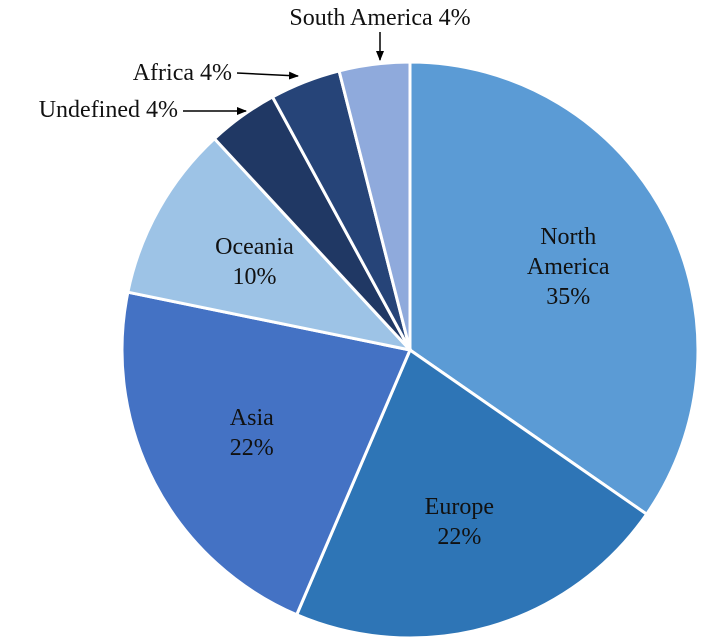  Describe the element at coordinates (568, 297) in the screenshot. I see `value-label: 35%` at that location.